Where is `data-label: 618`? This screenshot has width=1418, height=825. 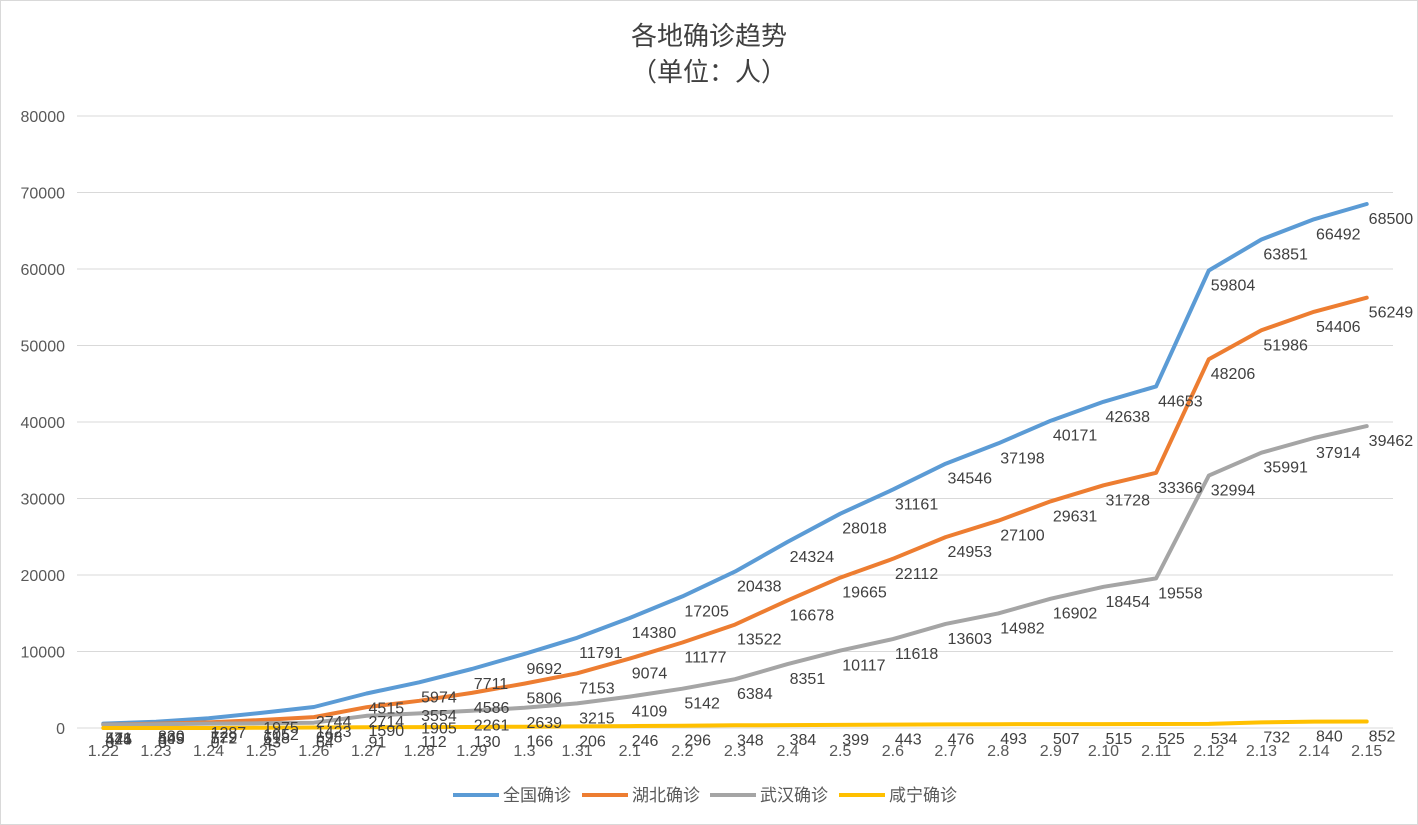 data-label: 618 is located at coordinates (276, 738).